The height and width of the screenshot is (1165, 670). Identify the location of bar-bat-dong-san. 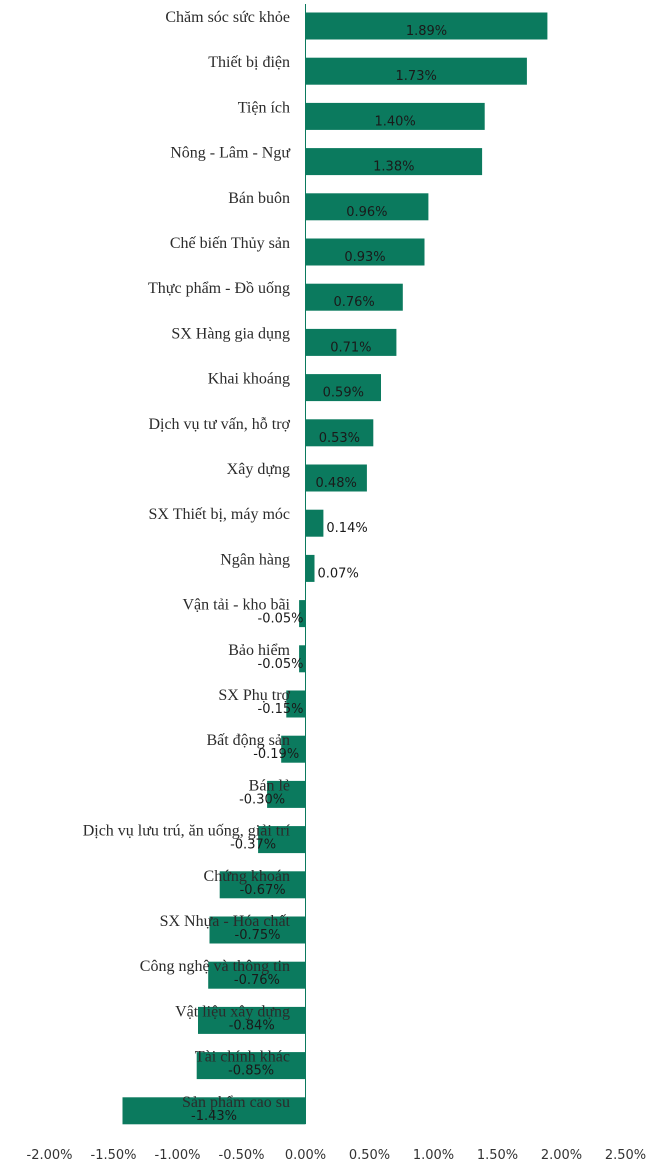
(293, 749).